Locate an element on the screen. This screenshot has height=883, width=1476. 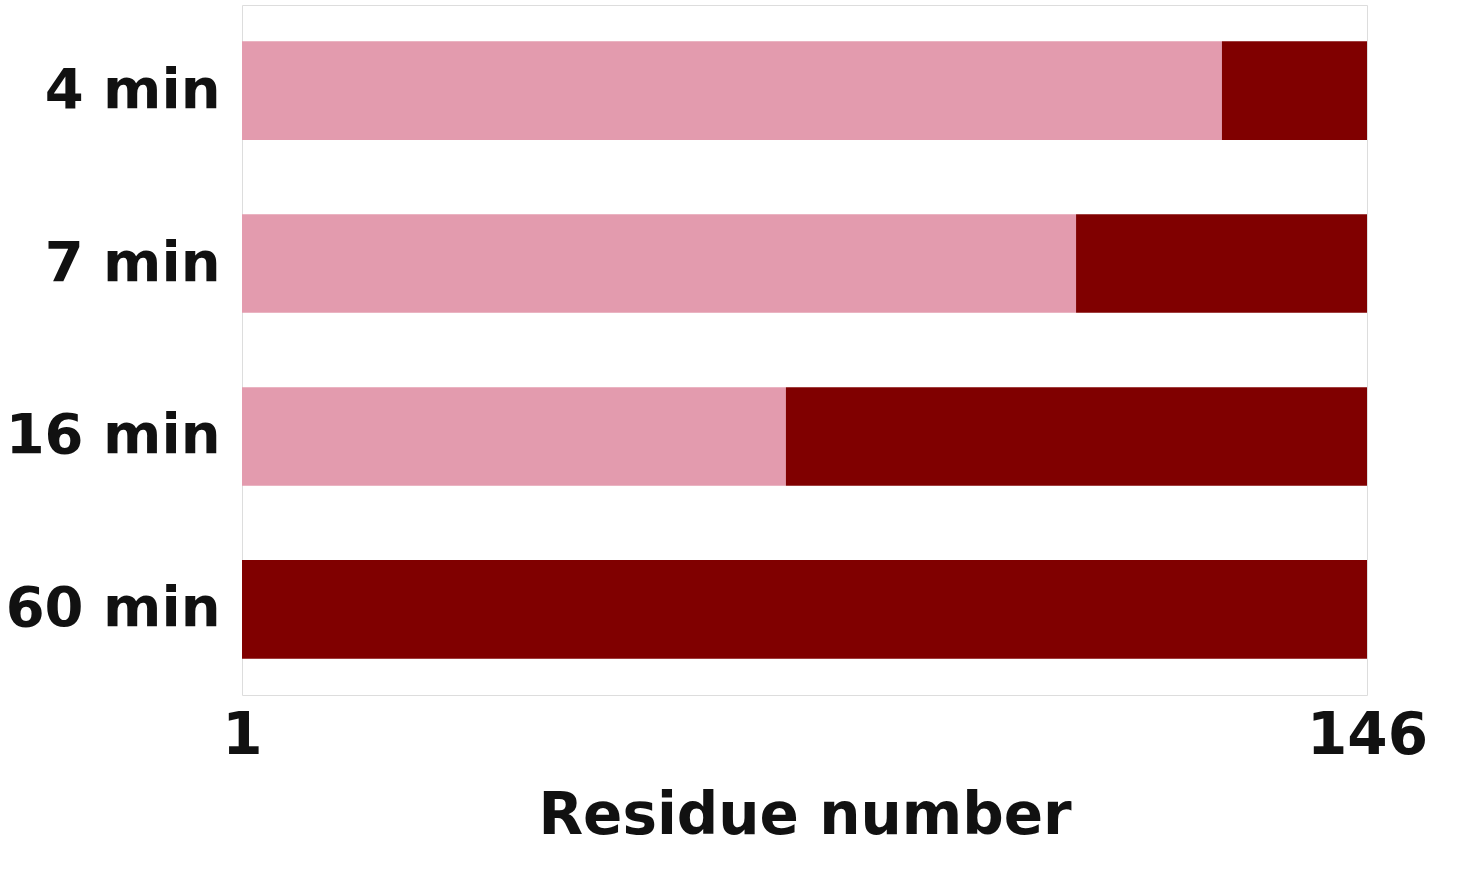
y-tick-label: 7 min is located at coordinates (132, 261).